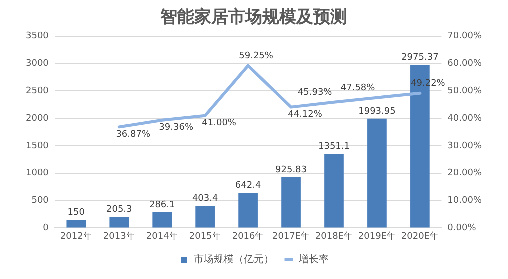  What do you see at coordinates (248, 185) in the screenshot?
I see `data-label: 642.4` at bounding box center [248, 185].